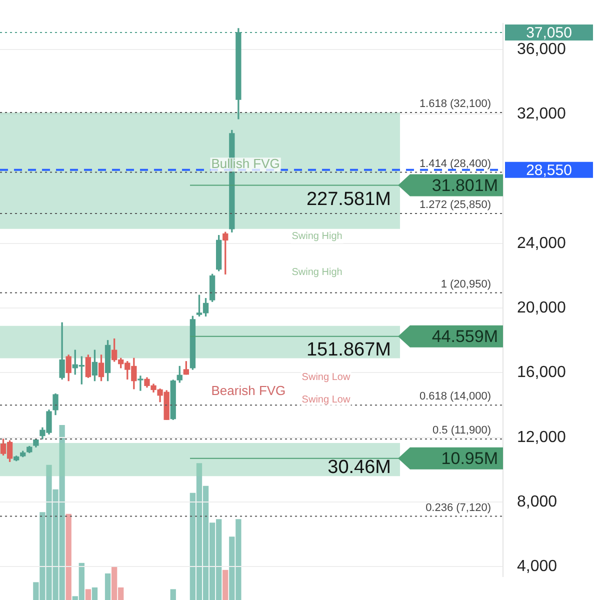  I want to click on ref-line-label: 10.95M, so click(469, 458).